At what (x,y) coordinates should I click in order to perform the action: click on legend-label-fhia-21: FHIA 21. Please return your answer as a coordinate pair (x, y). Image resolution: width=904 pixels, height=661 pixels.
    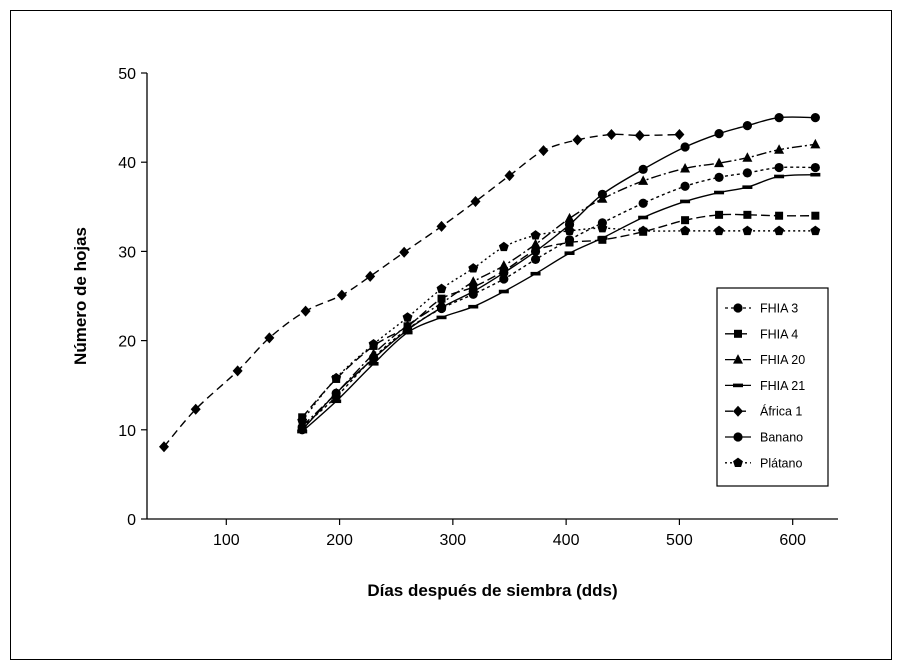
    Looking at the image, I should click on (782, 386).